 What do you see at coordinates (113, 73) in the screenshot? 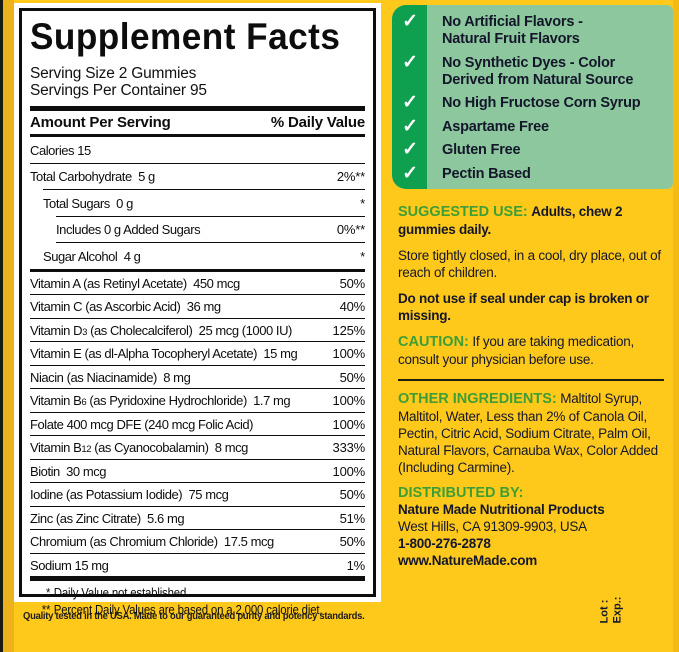
I see `serving-size: Serving Size 2 Gummies` at bounding box center [113, 73].